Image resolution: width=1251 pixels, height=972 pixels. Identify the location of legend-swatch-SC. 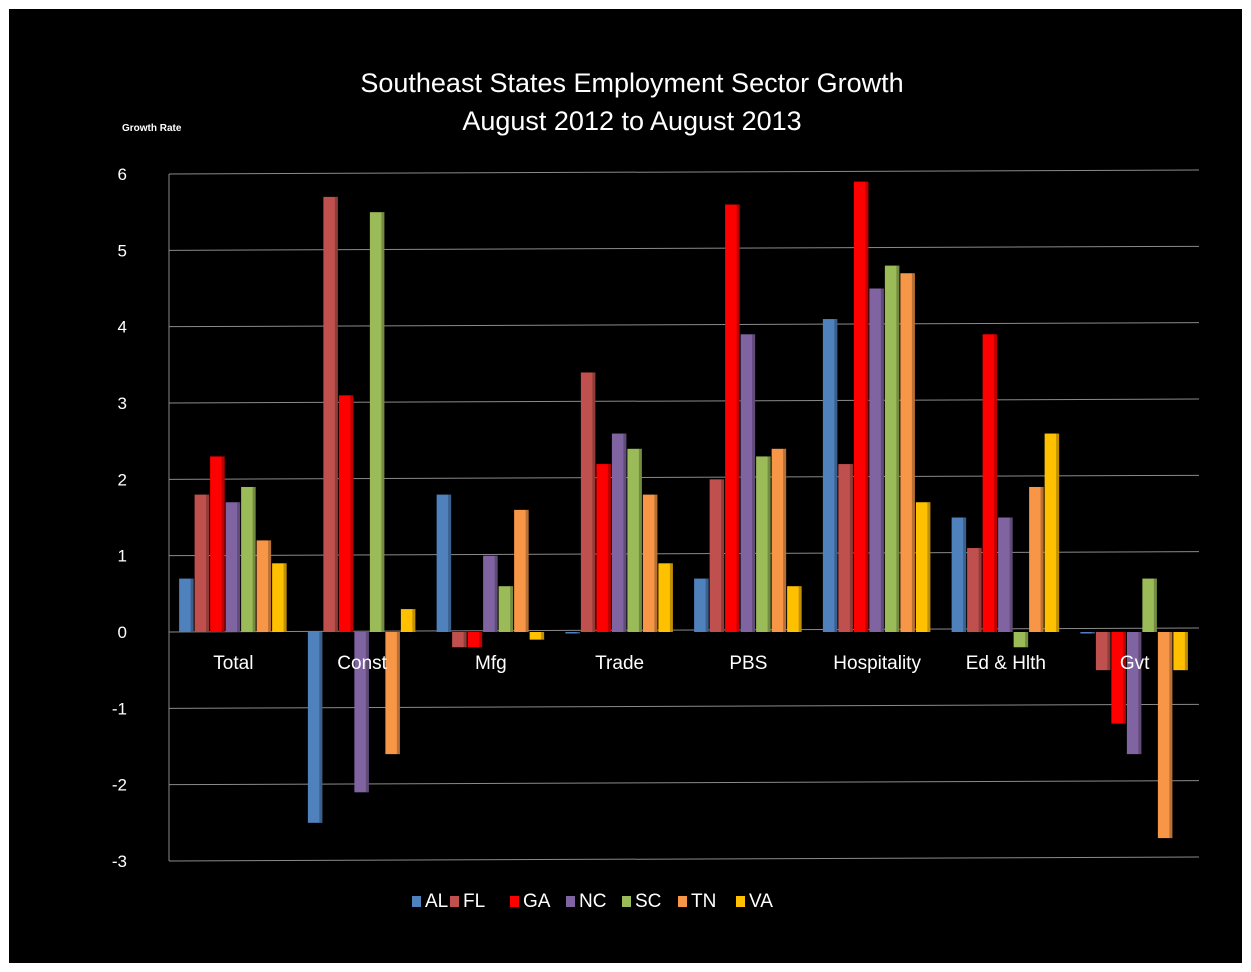
(626, 901).